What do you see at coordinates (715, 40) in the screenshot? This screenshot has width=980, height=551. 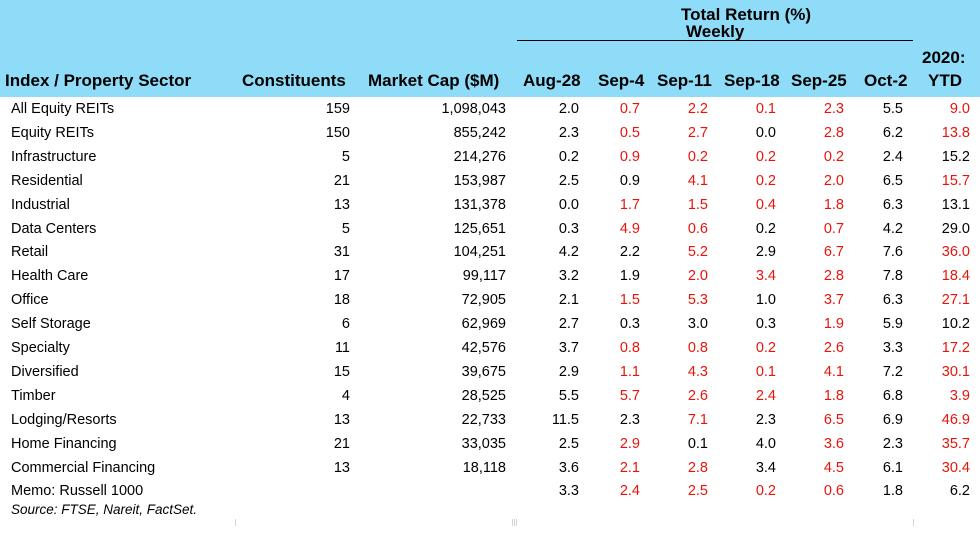 I see `group-underline` at bounding box center [715, 40].